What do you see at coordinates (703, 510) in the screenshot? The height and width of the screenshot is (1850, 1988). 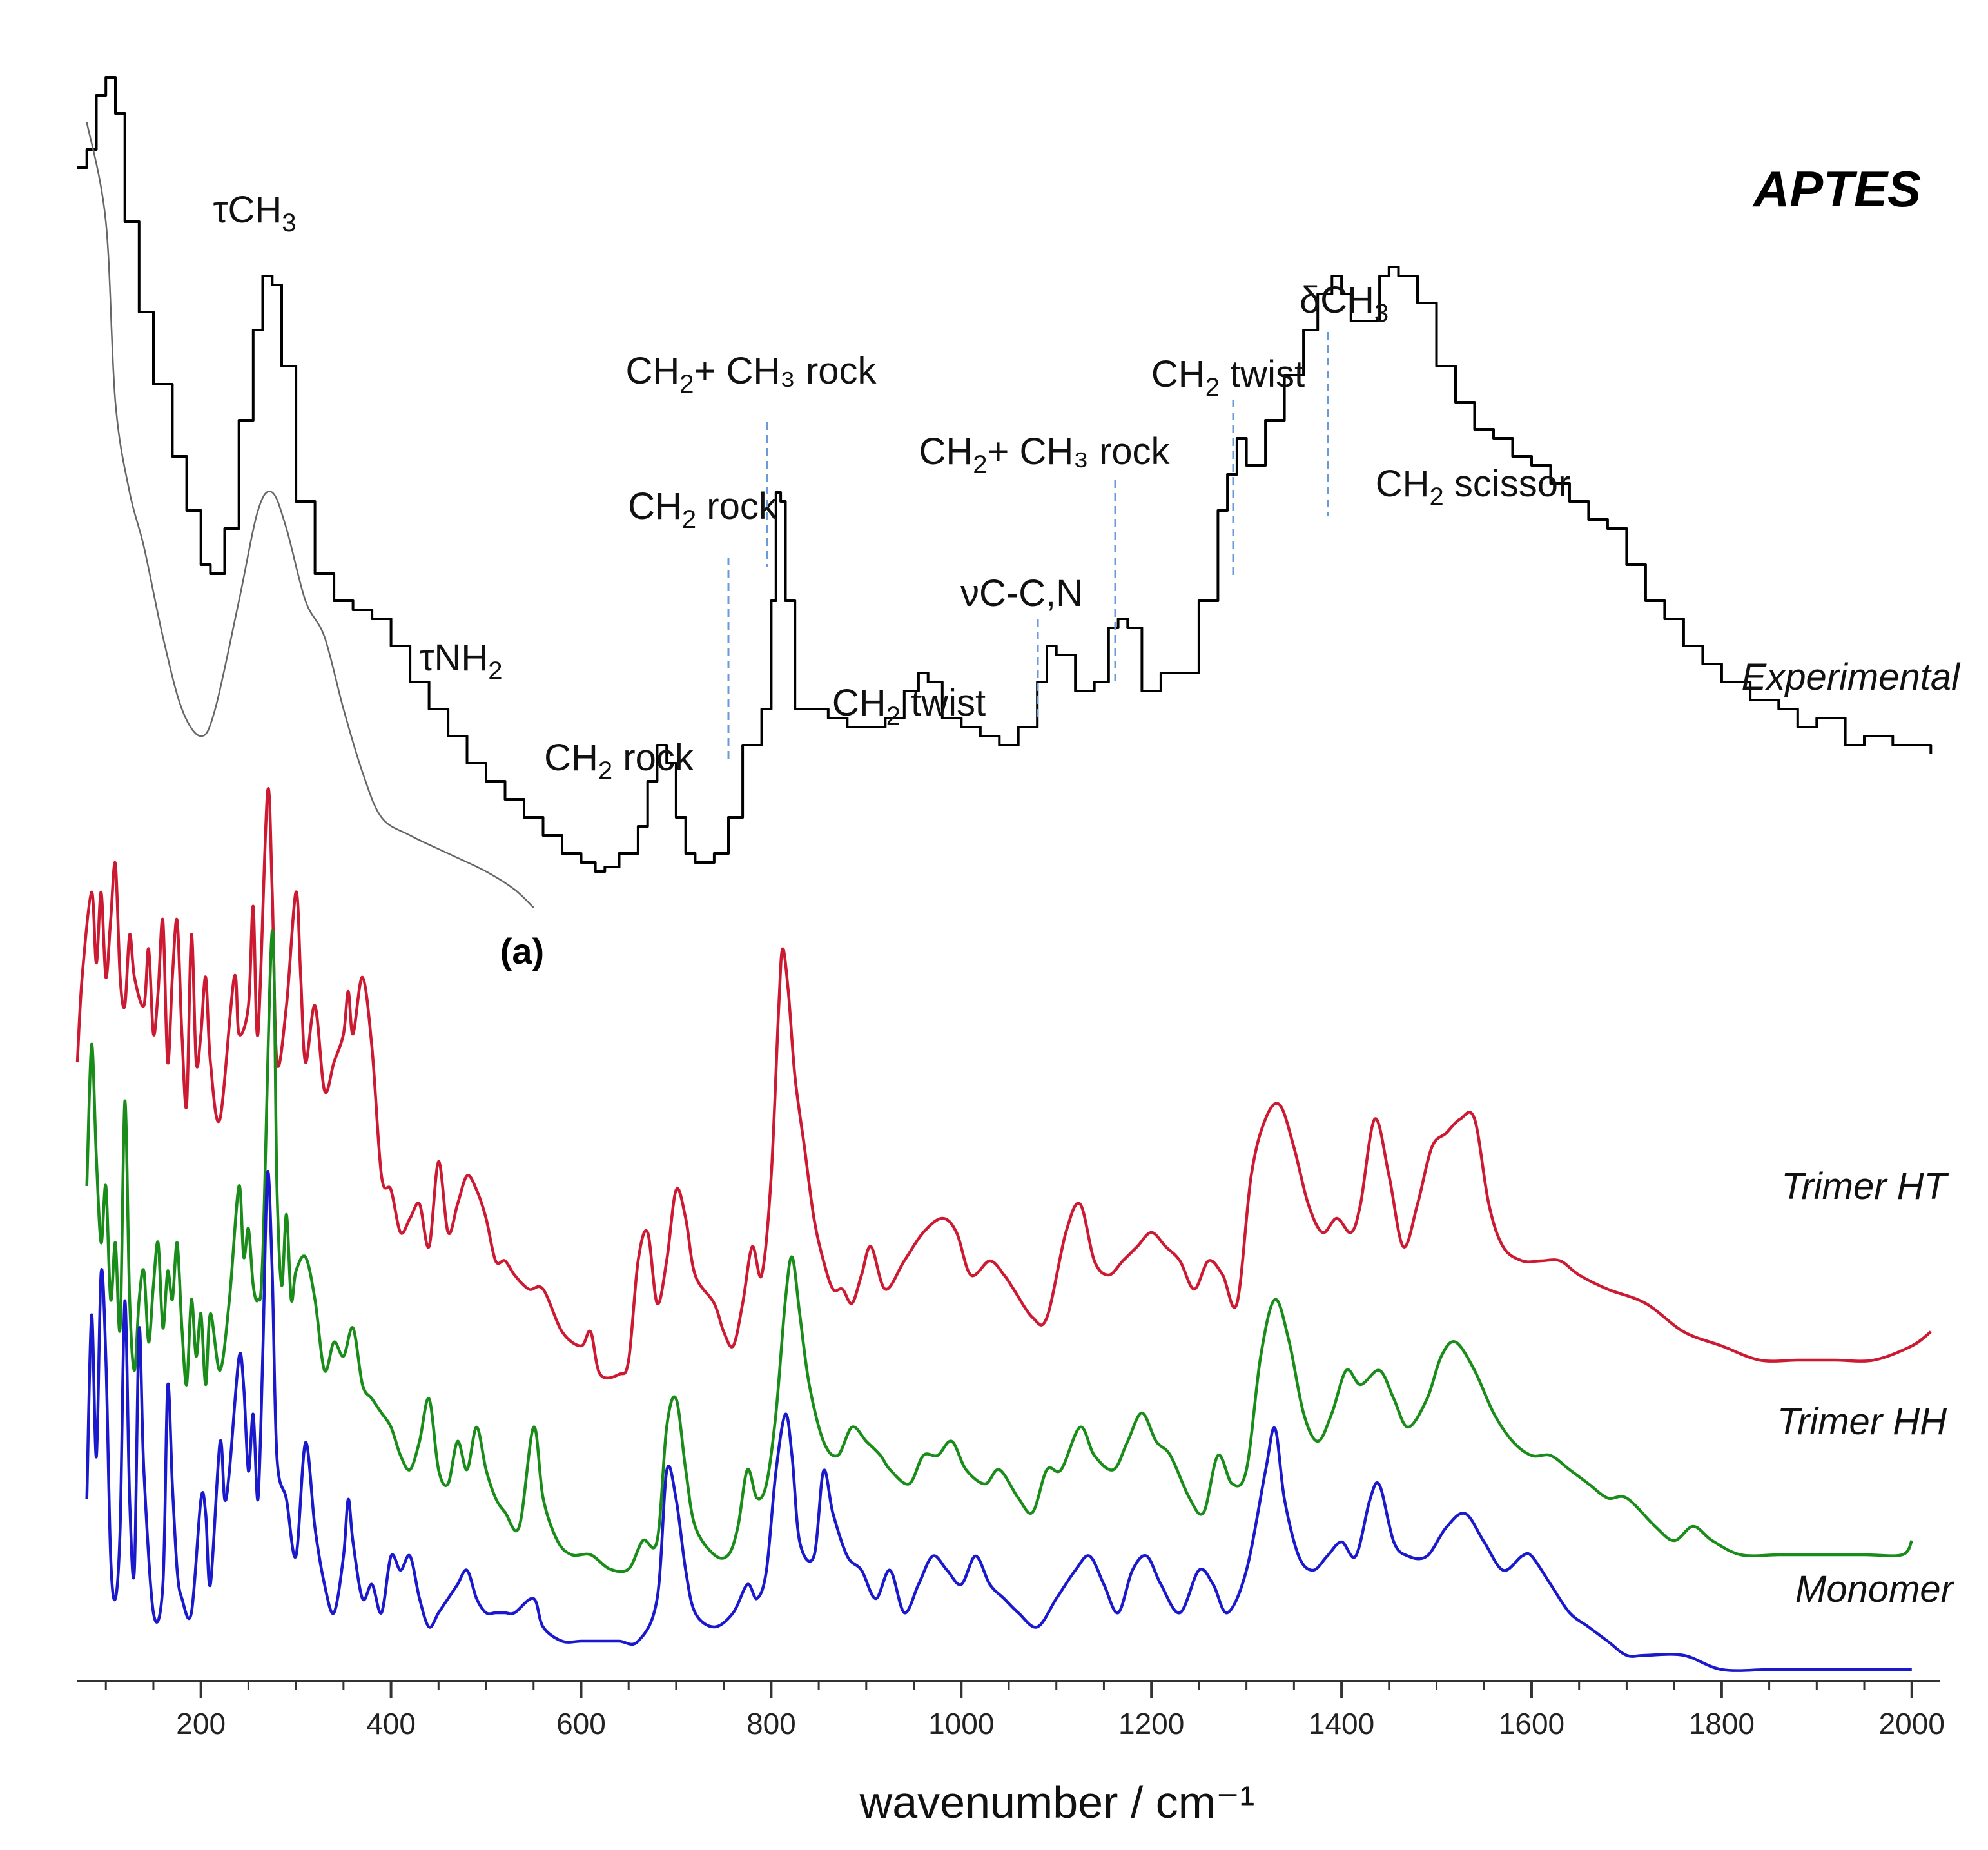 I see `annotation-ch2-rock-2: CH2 rock` at bounding box center [703, 510].